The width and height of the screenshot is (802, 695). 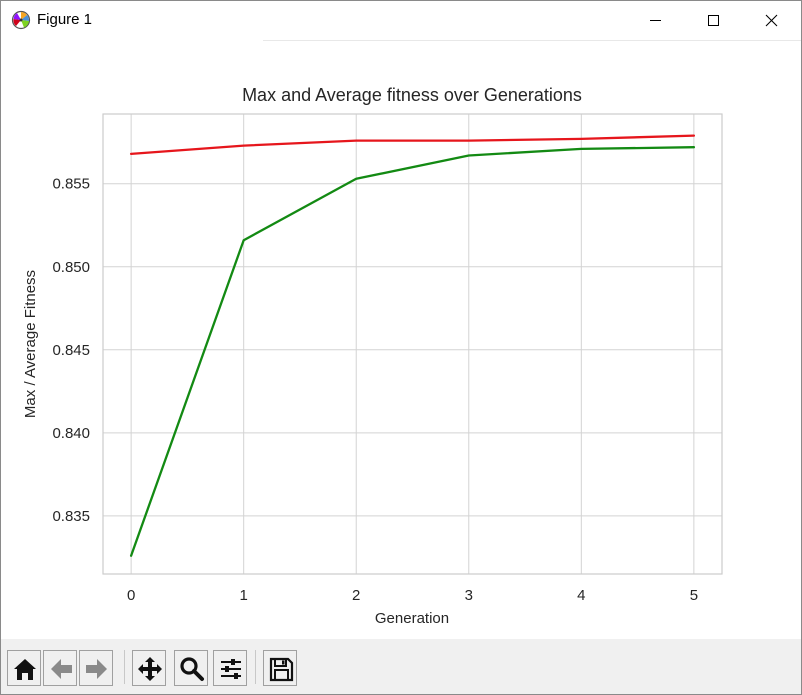 I want to click on back-icon, so click(x=61, y=669).